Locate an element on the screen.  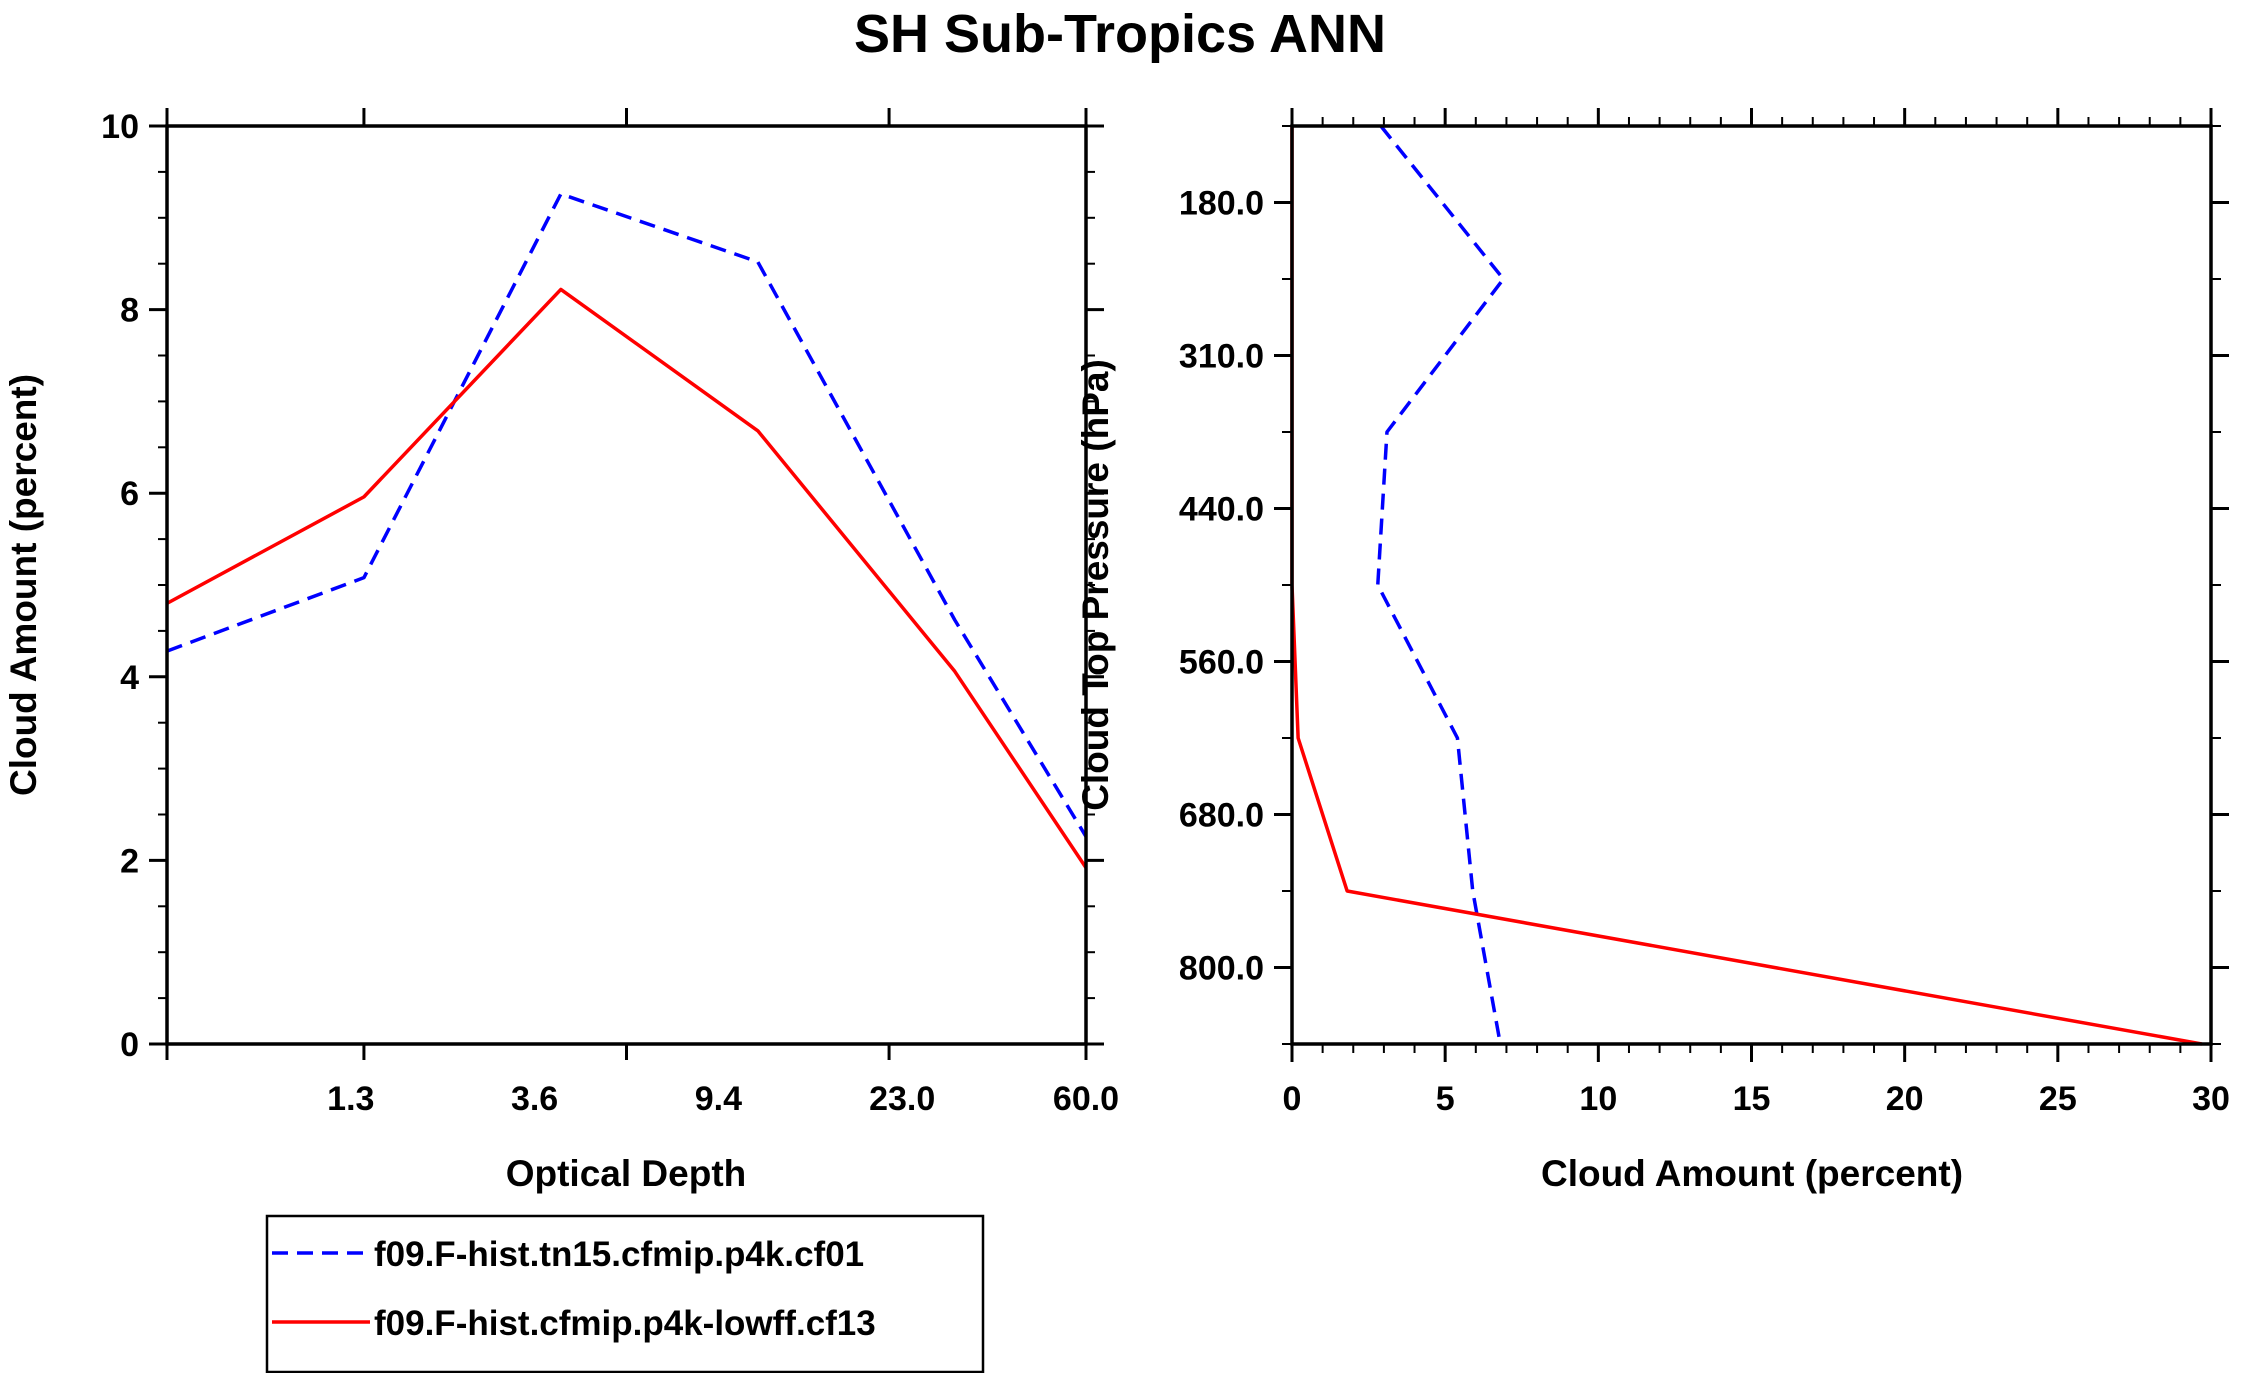
right-y-tick-label: 310.0 is located at coordinates (1221, 357).